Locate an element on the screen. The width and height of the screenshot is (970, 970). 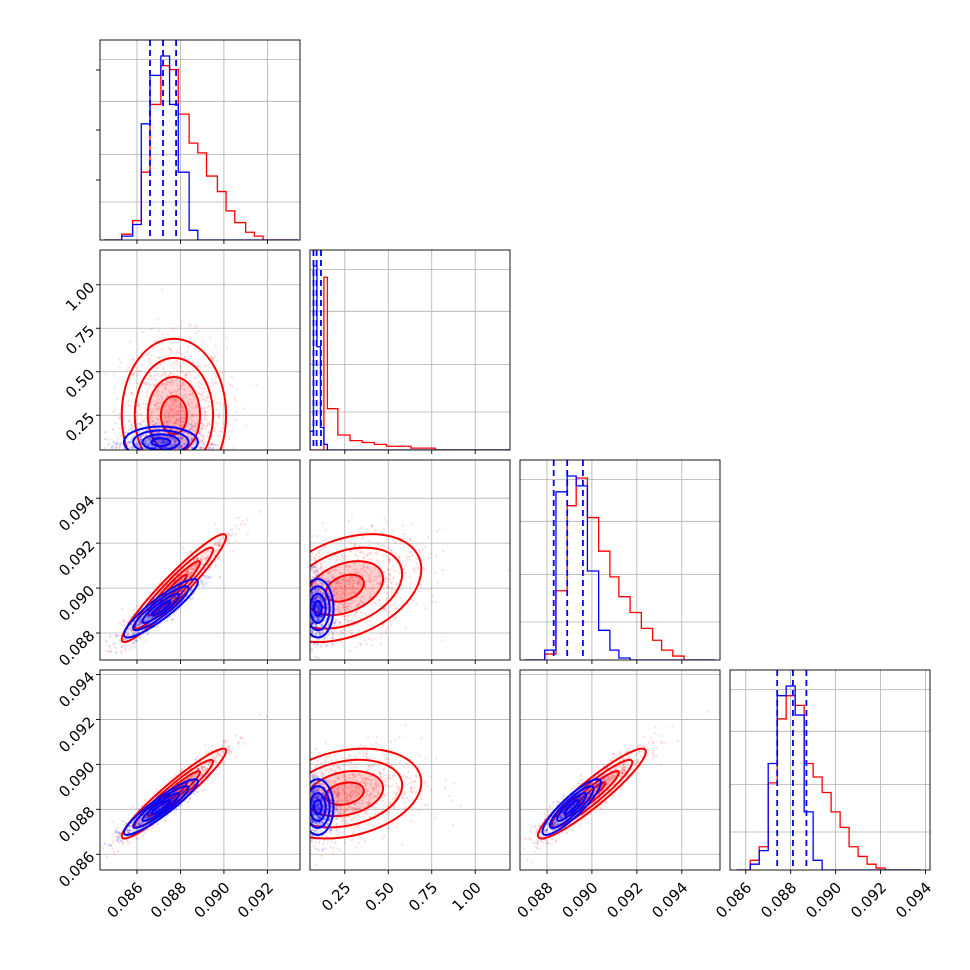
contour-red is located at coordinates (366, 588).